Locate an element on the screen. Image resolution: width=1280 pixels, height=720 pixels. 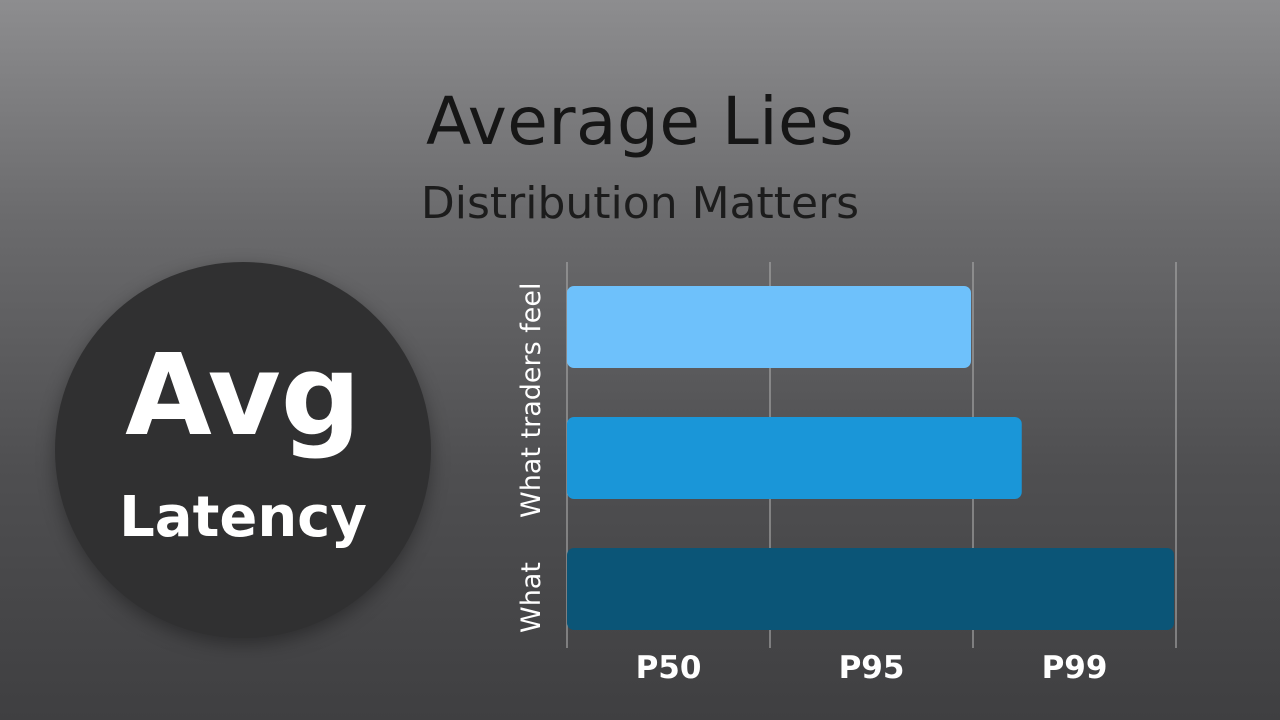
latency-label: Latency is located at coordinates (243, 517).